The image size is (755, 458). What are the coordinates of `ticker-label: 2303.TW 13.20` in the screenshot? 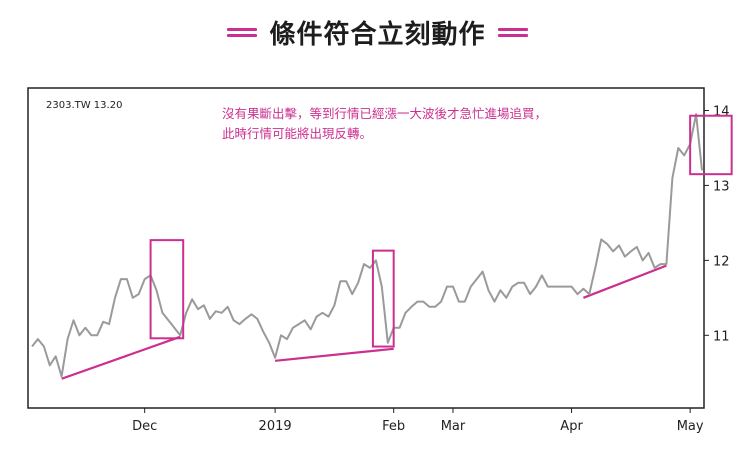 It's located at (84, 105).